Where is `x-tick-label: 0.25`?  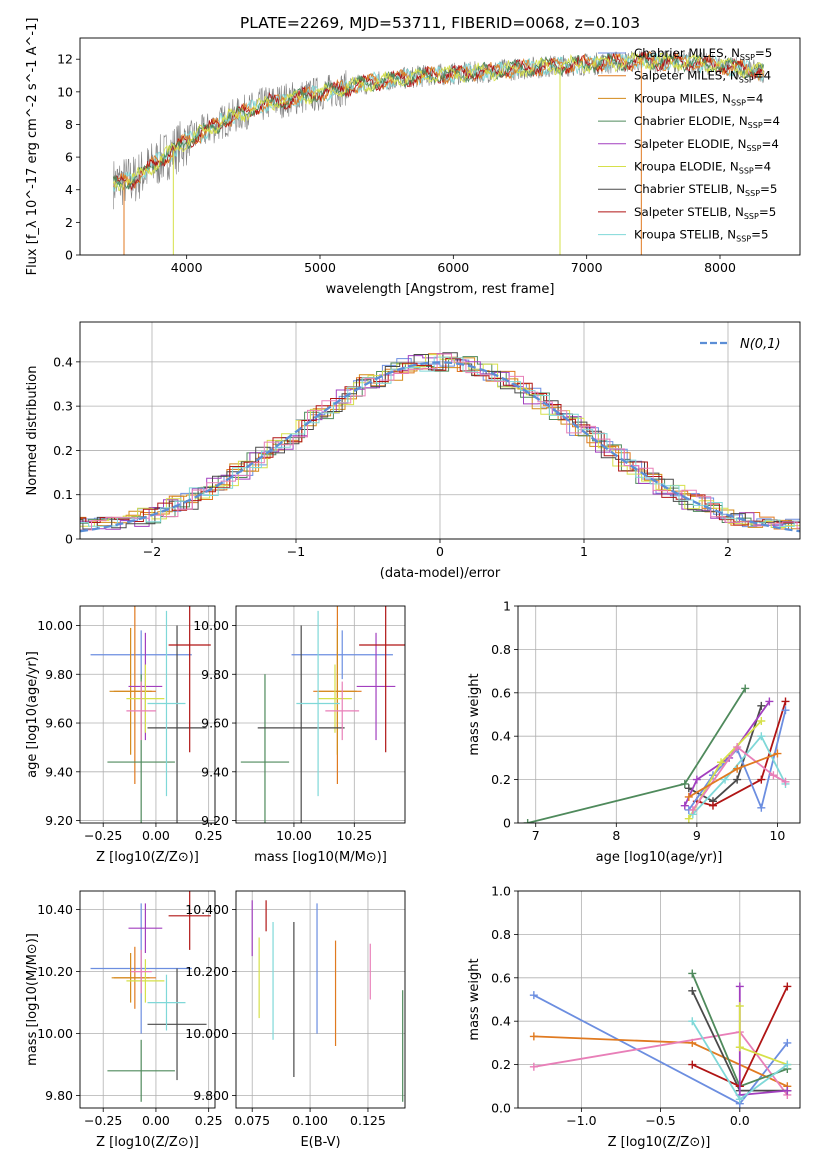 x-tick-label: 0.25 is located at coordinates (209, 835).